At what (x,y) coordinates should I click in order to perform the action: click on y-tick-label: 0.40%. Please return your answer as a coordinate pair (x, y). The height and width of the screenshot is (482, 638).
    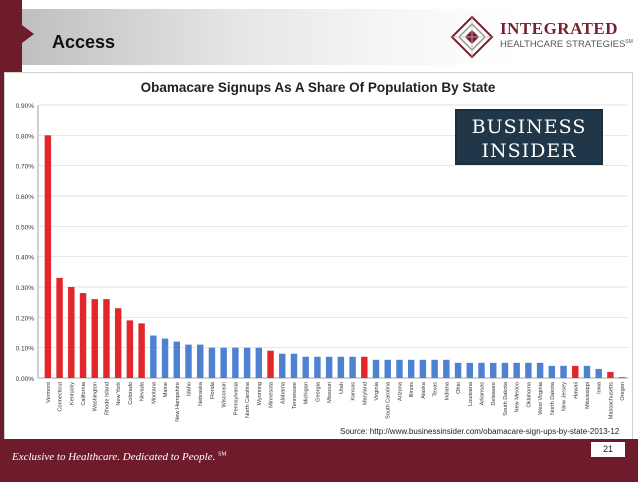
    Looking at the image, I should click on (25, 258).